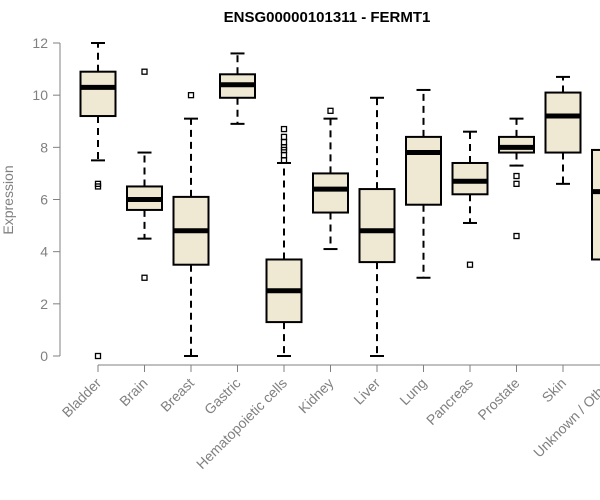 The image size is (600, 500). I want to click on y-tick-label: 6, so click(44, 200).